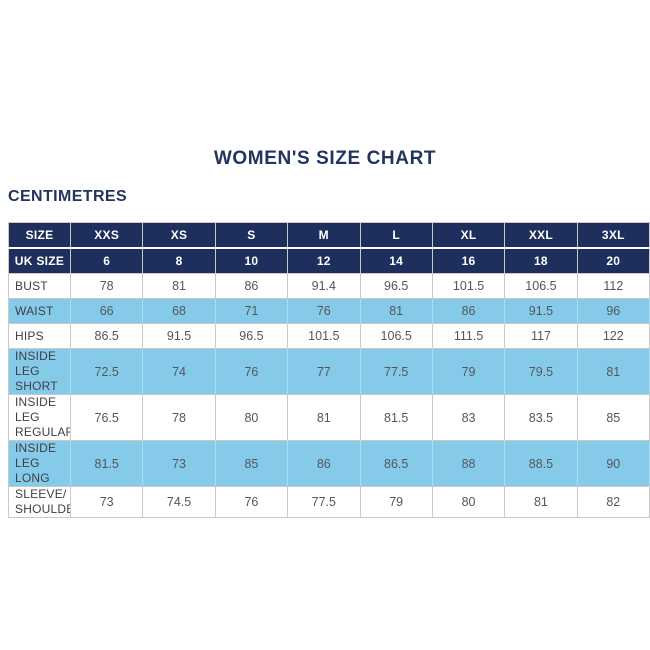 This screenshot has height=650, width=650. I want to click on value-cell: 71, so click(251, 311).